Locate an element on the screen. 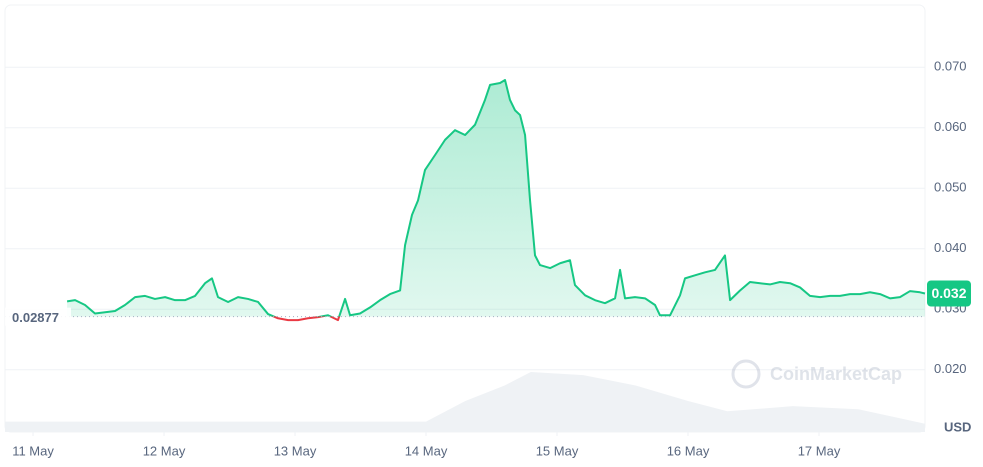  y-tick-label: 0.050 is located at coordinates (950, 187).